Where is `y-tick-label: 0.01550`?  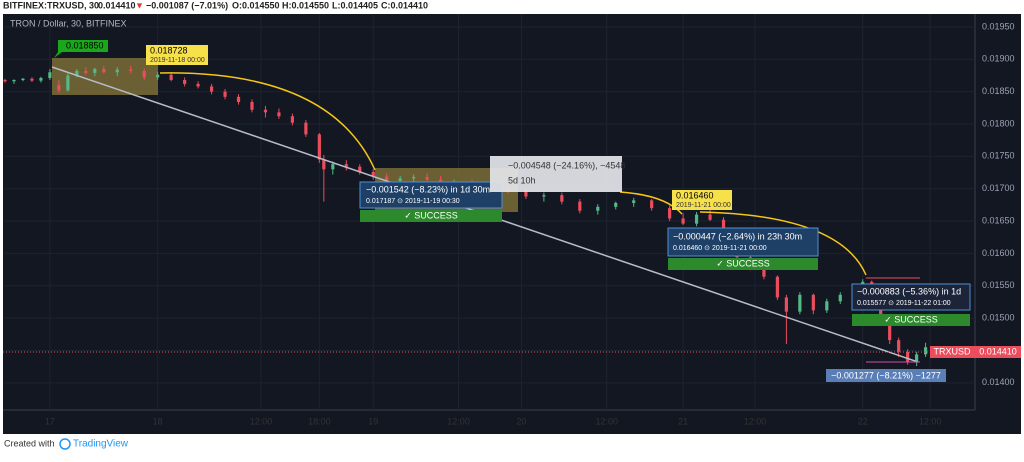 y-tick-label: 0.01550 is located at coordinates (998, 285).